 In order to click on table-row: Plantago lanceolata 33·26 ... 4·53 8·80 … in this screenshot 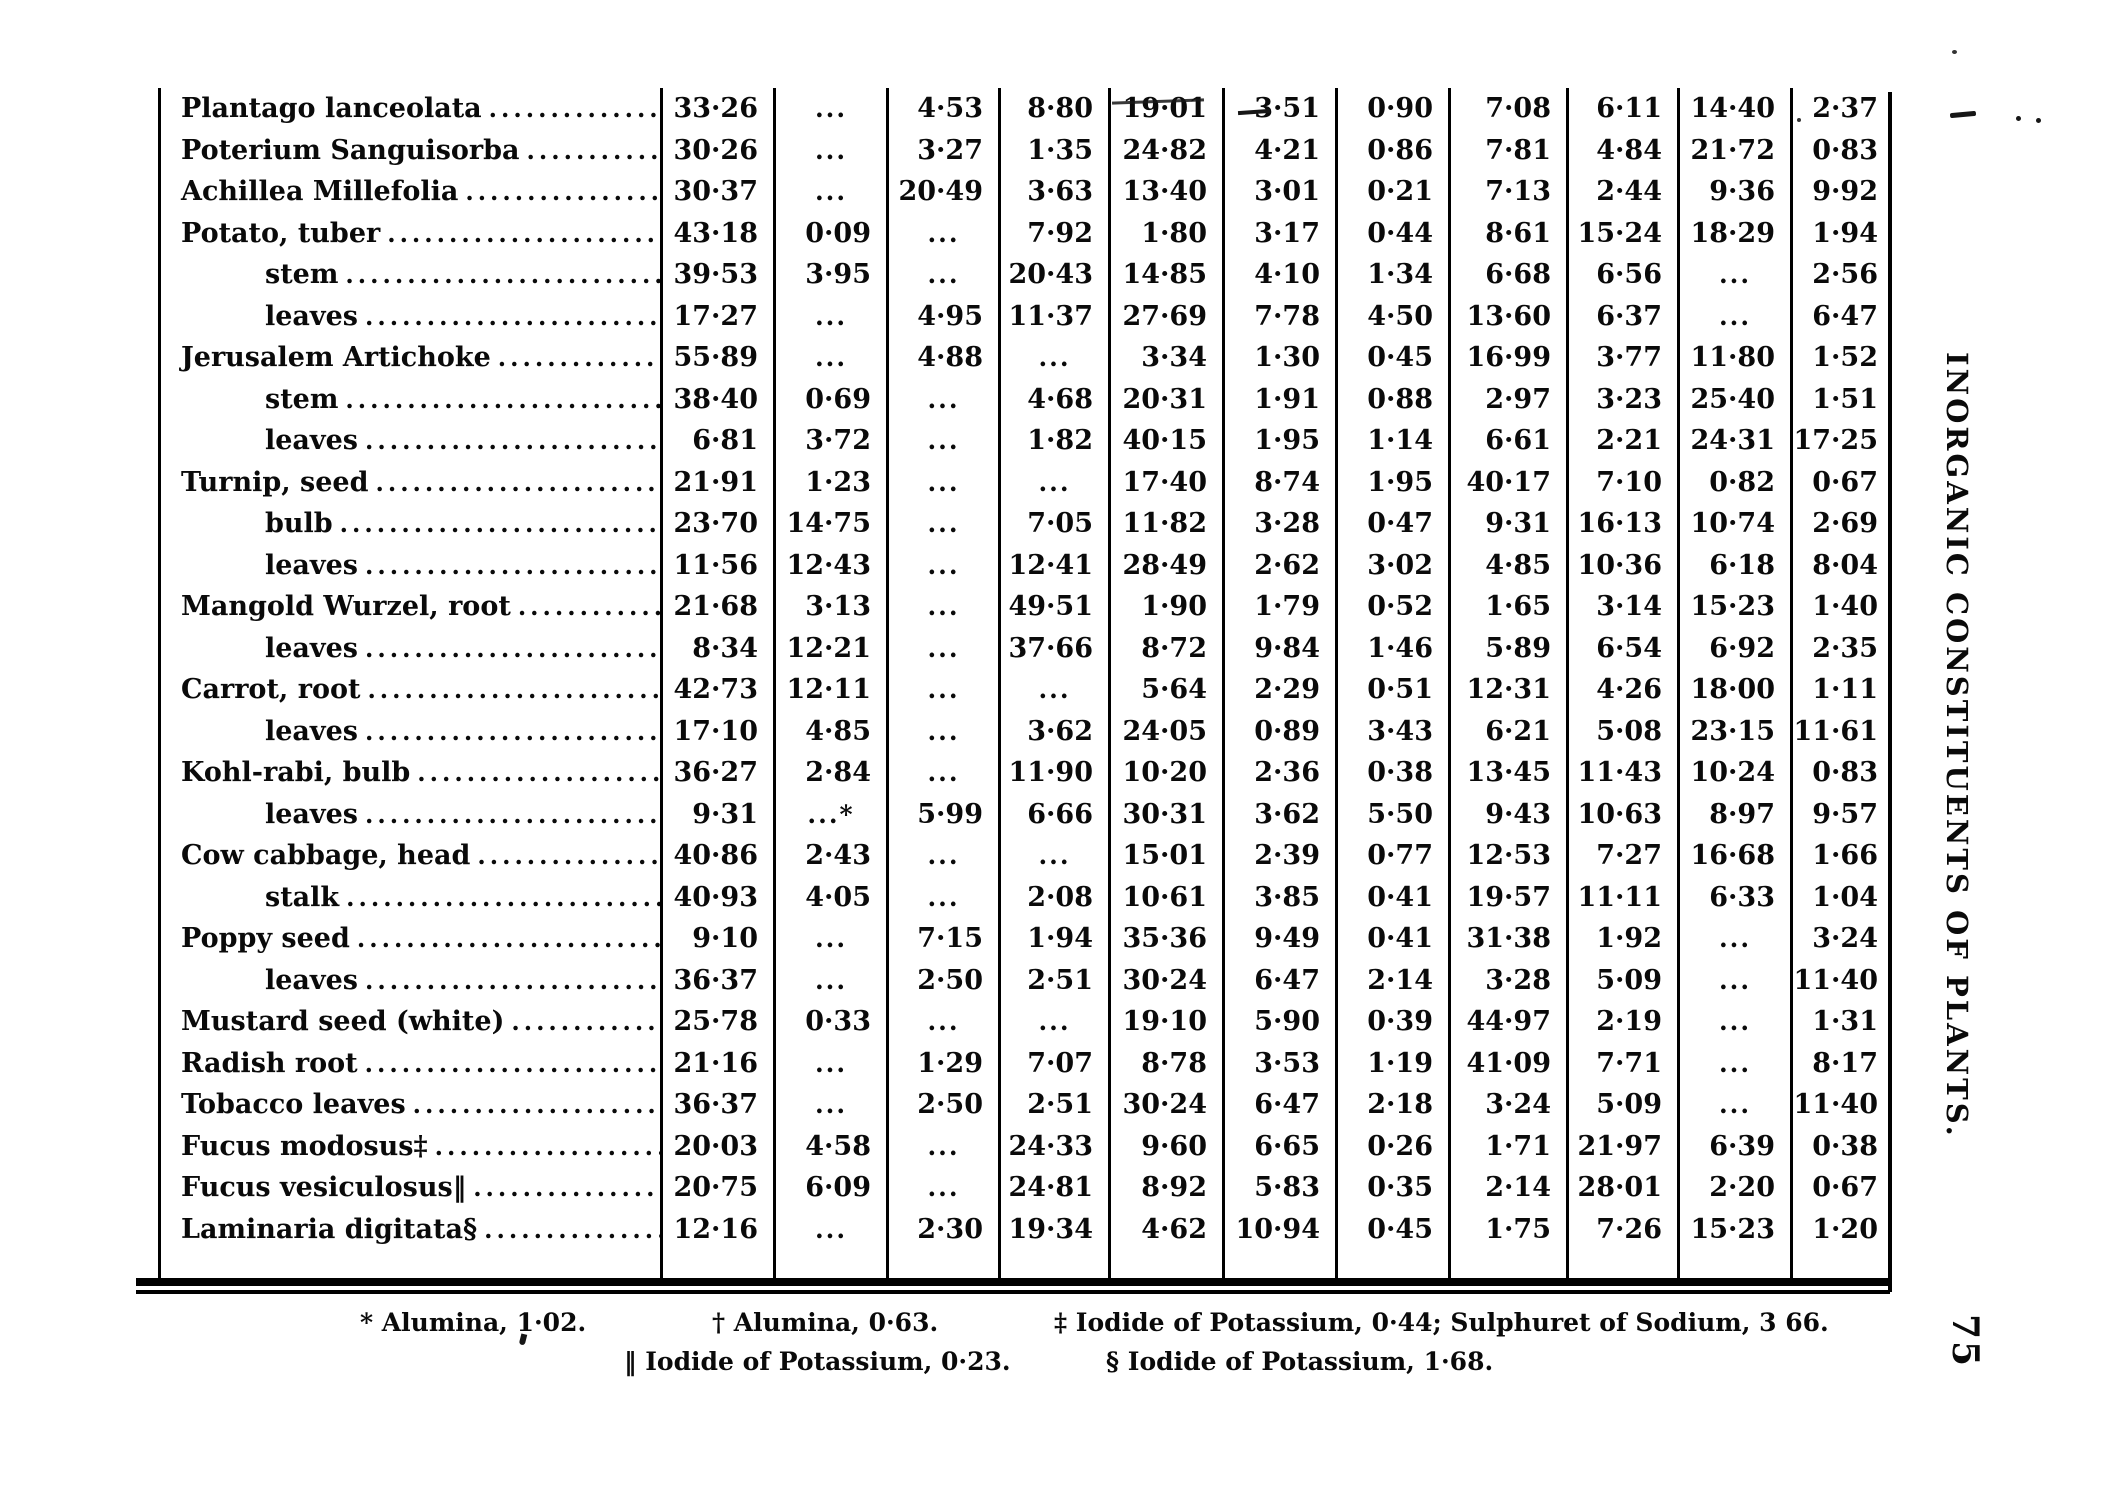, I will do `click(1025, 109)`.